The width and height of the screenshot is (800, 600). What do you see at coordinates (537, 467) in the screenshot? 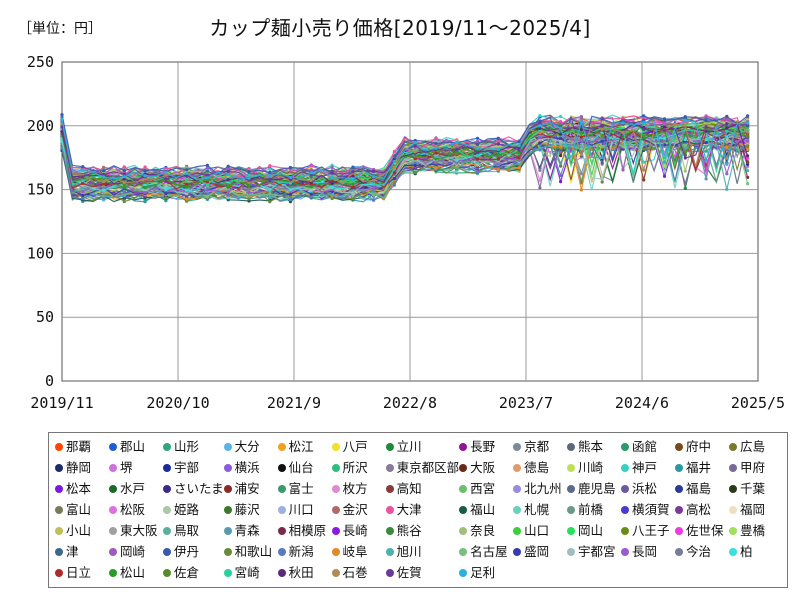
I see `legend-label: 徳島` at bounding box center [537, 467].